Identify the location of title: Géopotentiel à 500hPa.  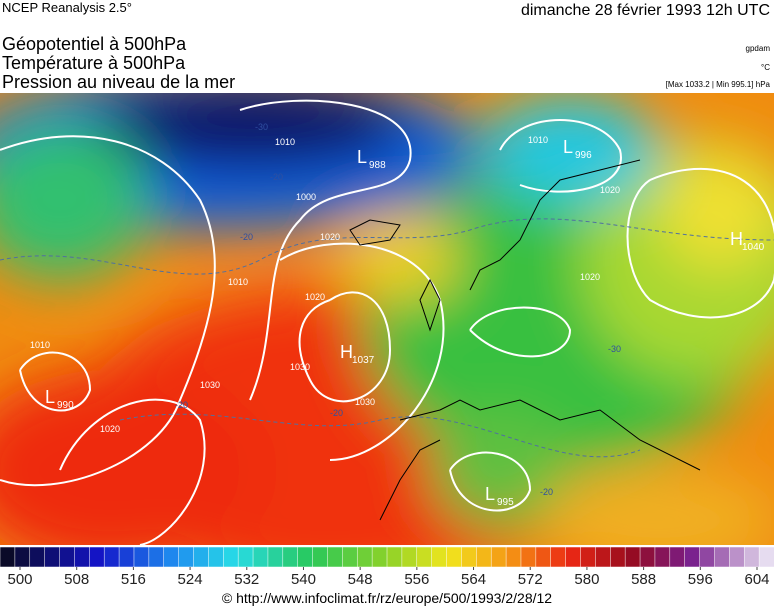
(94, 44).